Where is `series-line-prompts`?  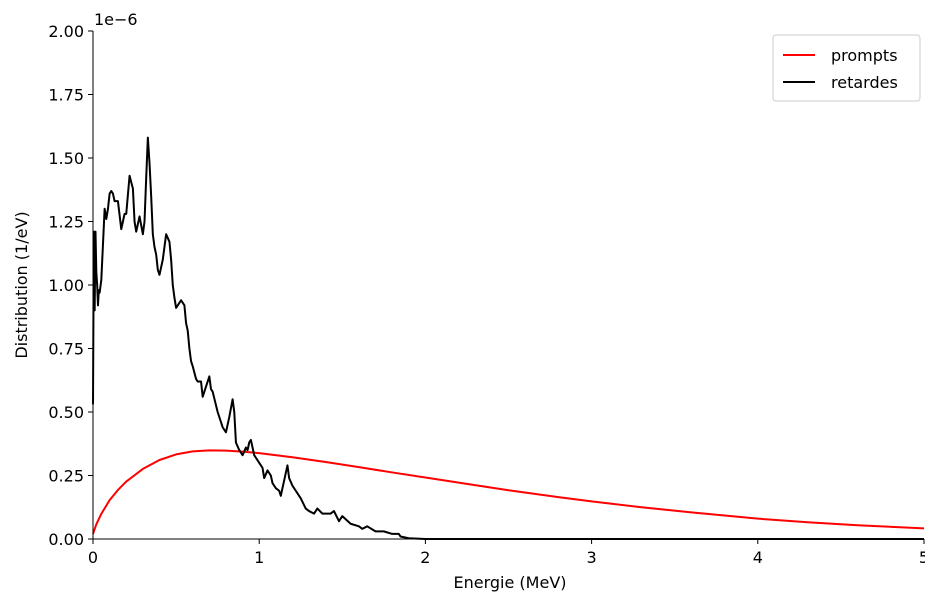 series-line-prompts is located at coordinates (508, 492).